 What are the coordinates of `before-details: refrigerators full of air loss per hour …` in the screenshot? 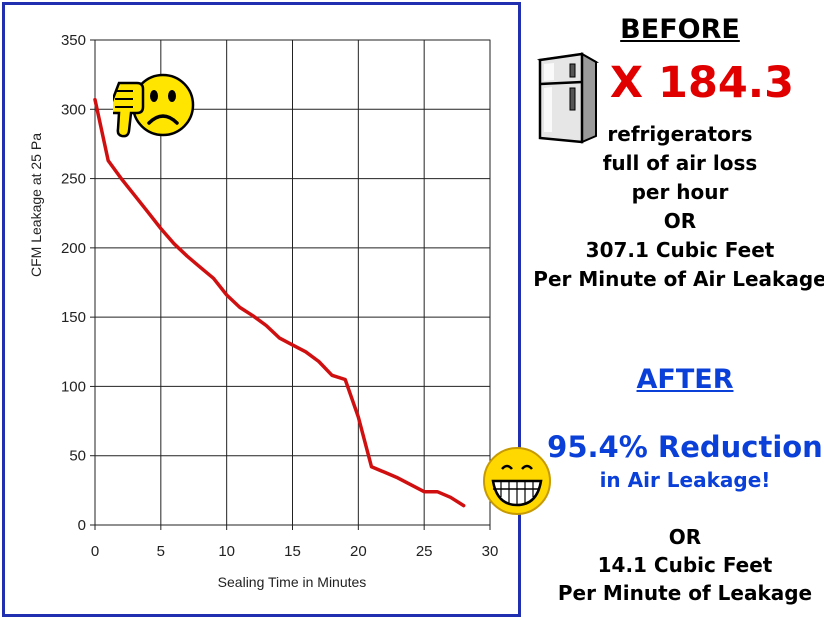 It's located at (677, 207).